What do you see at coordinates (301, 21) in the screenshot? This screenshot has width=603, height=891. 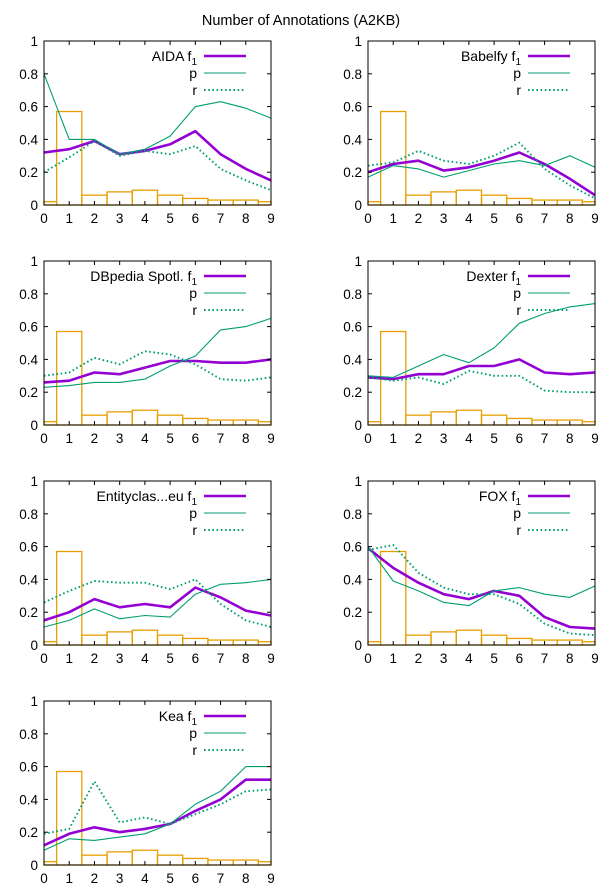 I see `figure-title: Number of Annotations (A2KB)` at bounding box center [301, 21].